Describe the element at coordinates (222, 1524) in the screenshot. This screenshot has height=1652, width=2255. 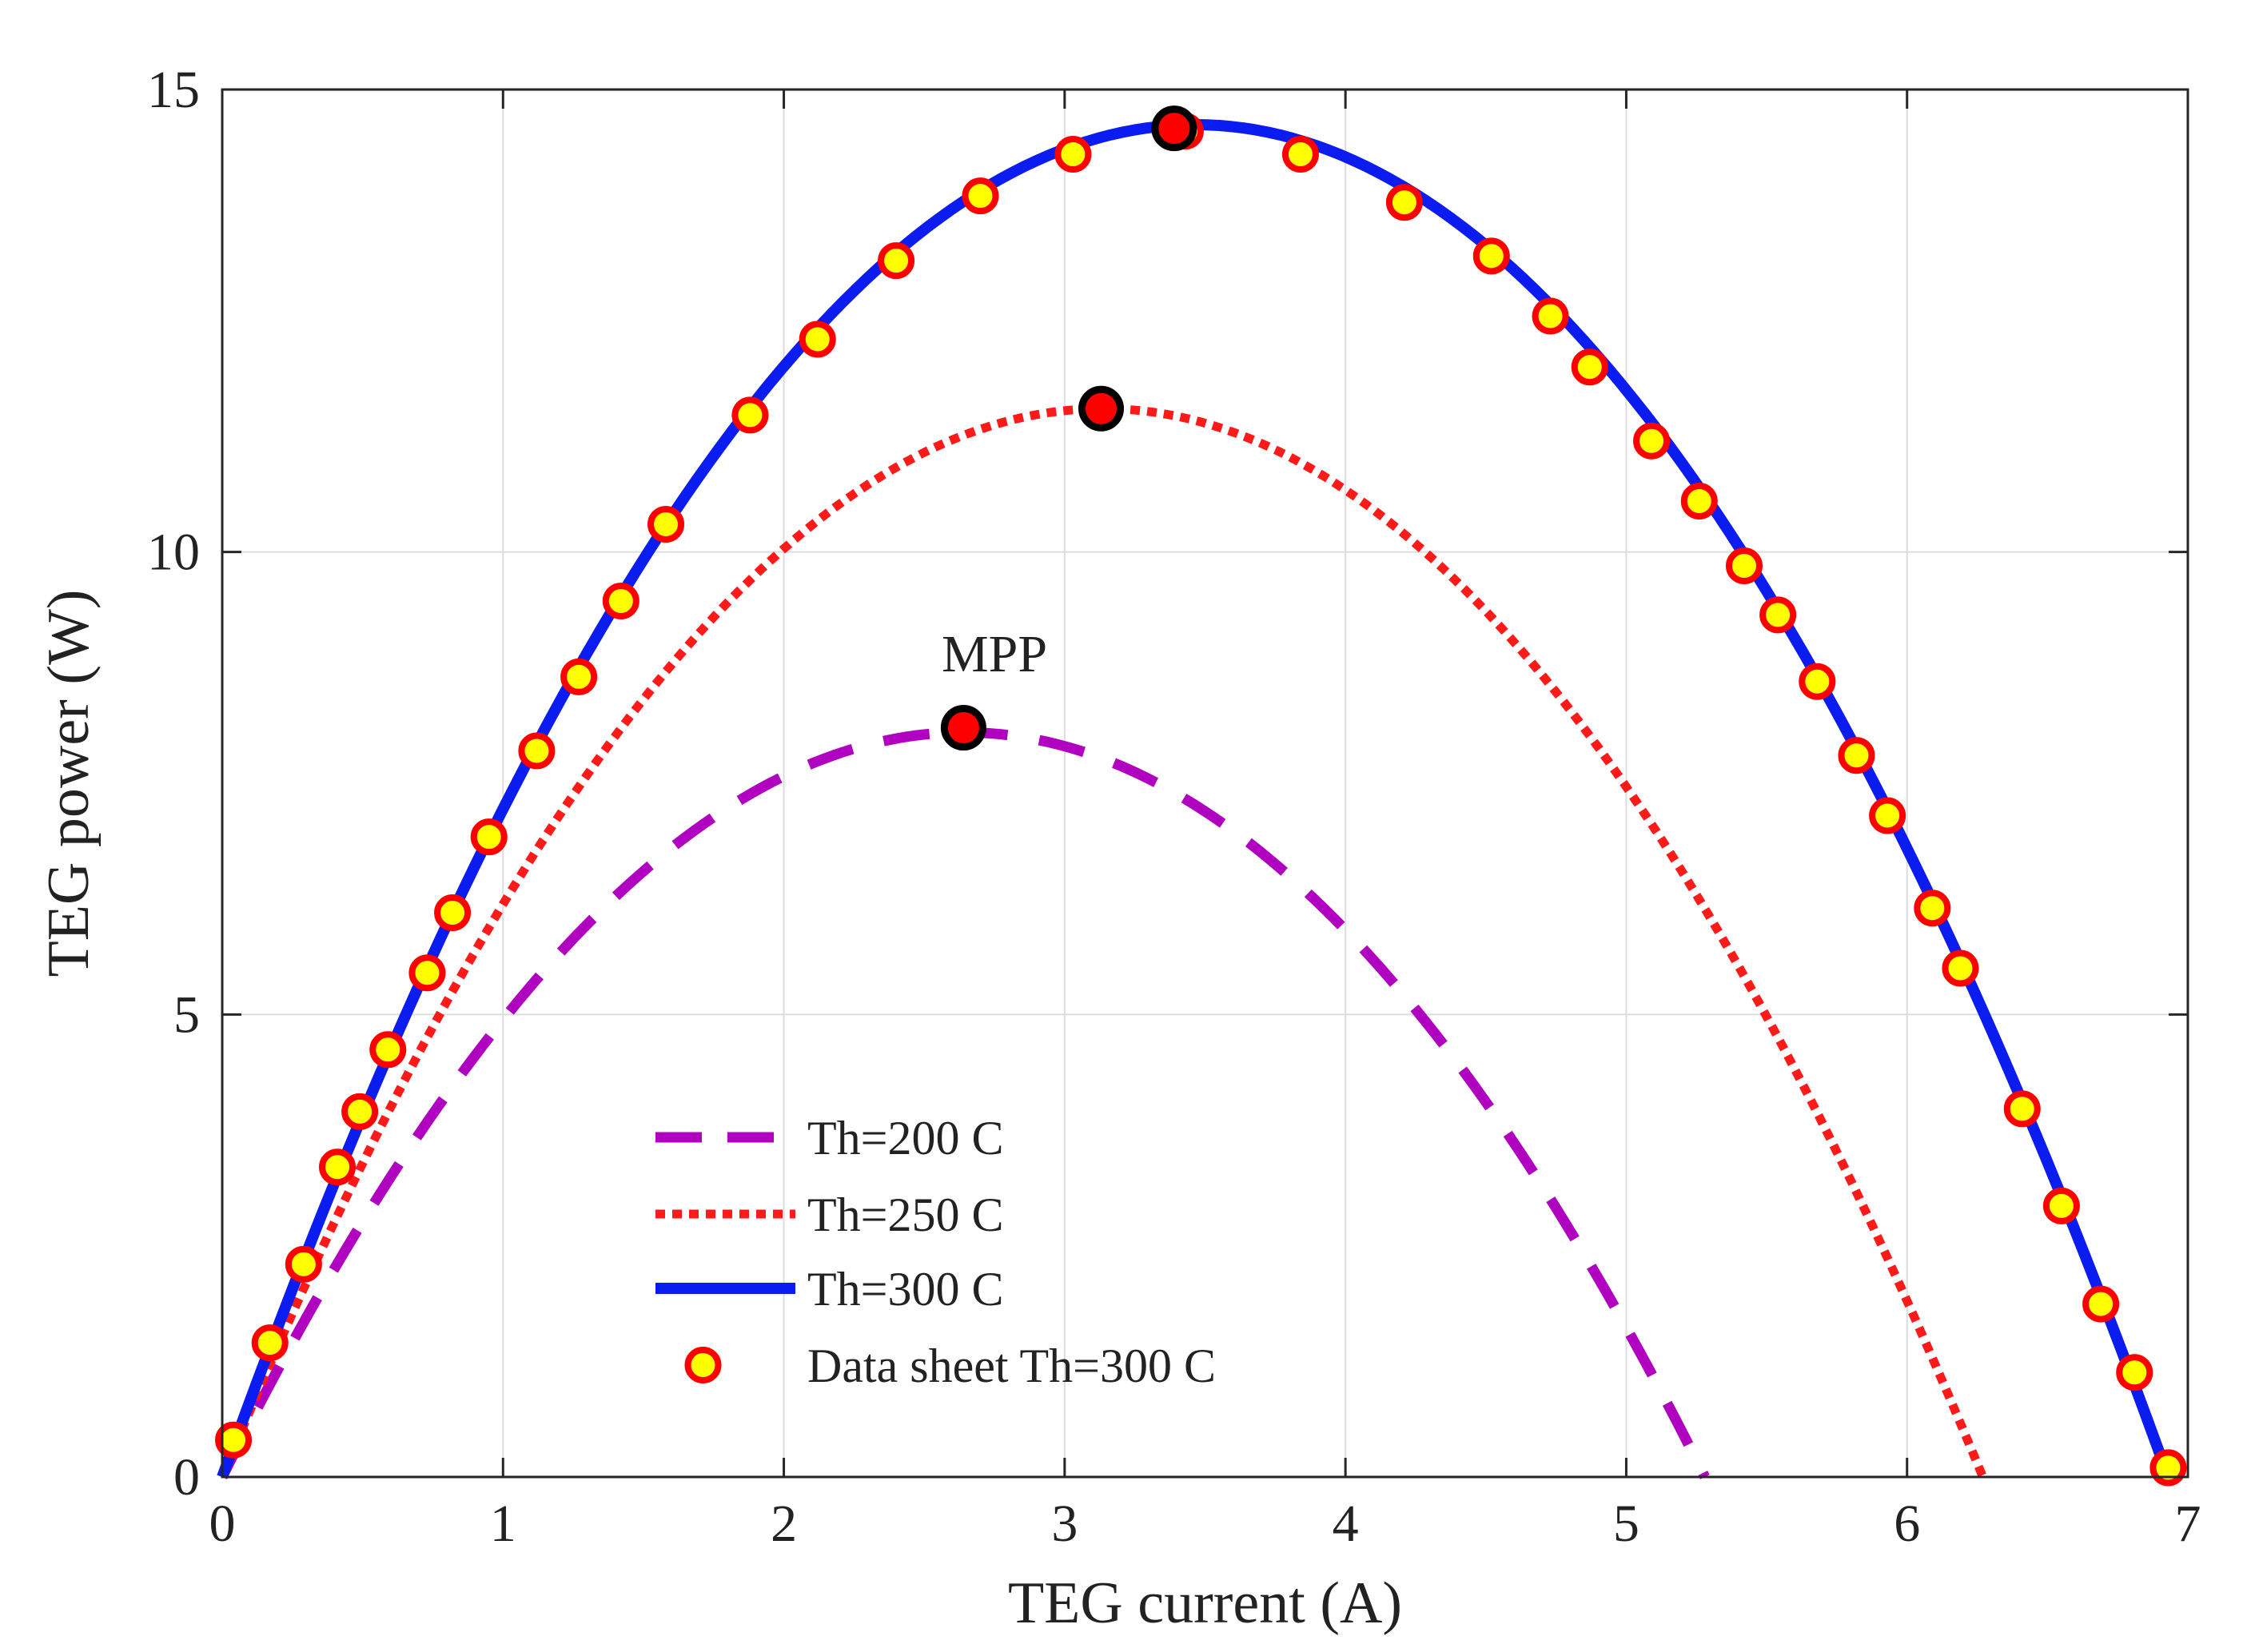
I see `x-tick-label: 0` at that location.